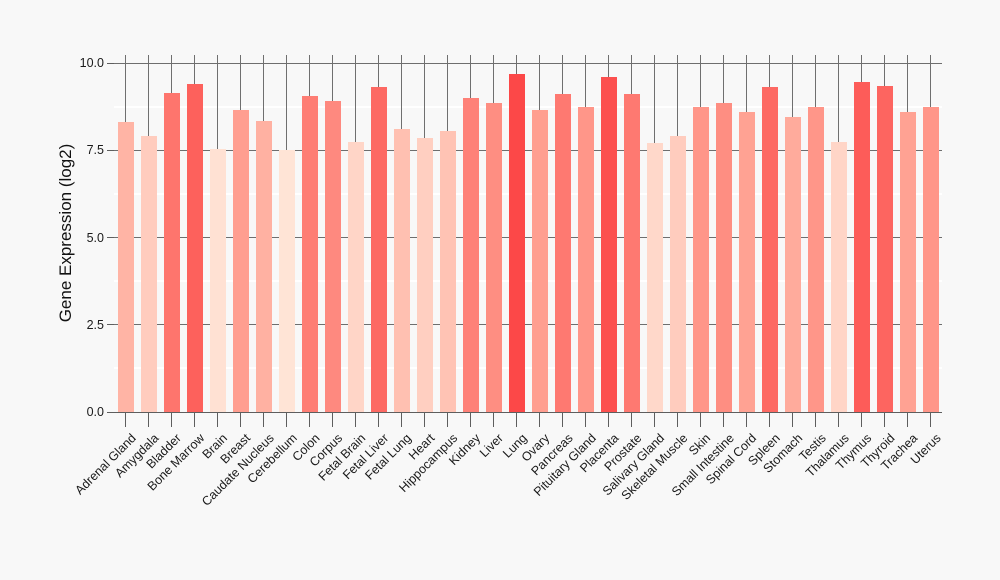  Describe the element at coordinates (492, 446) in the screenshot. I see `x-tick-label: Liver` at that location.